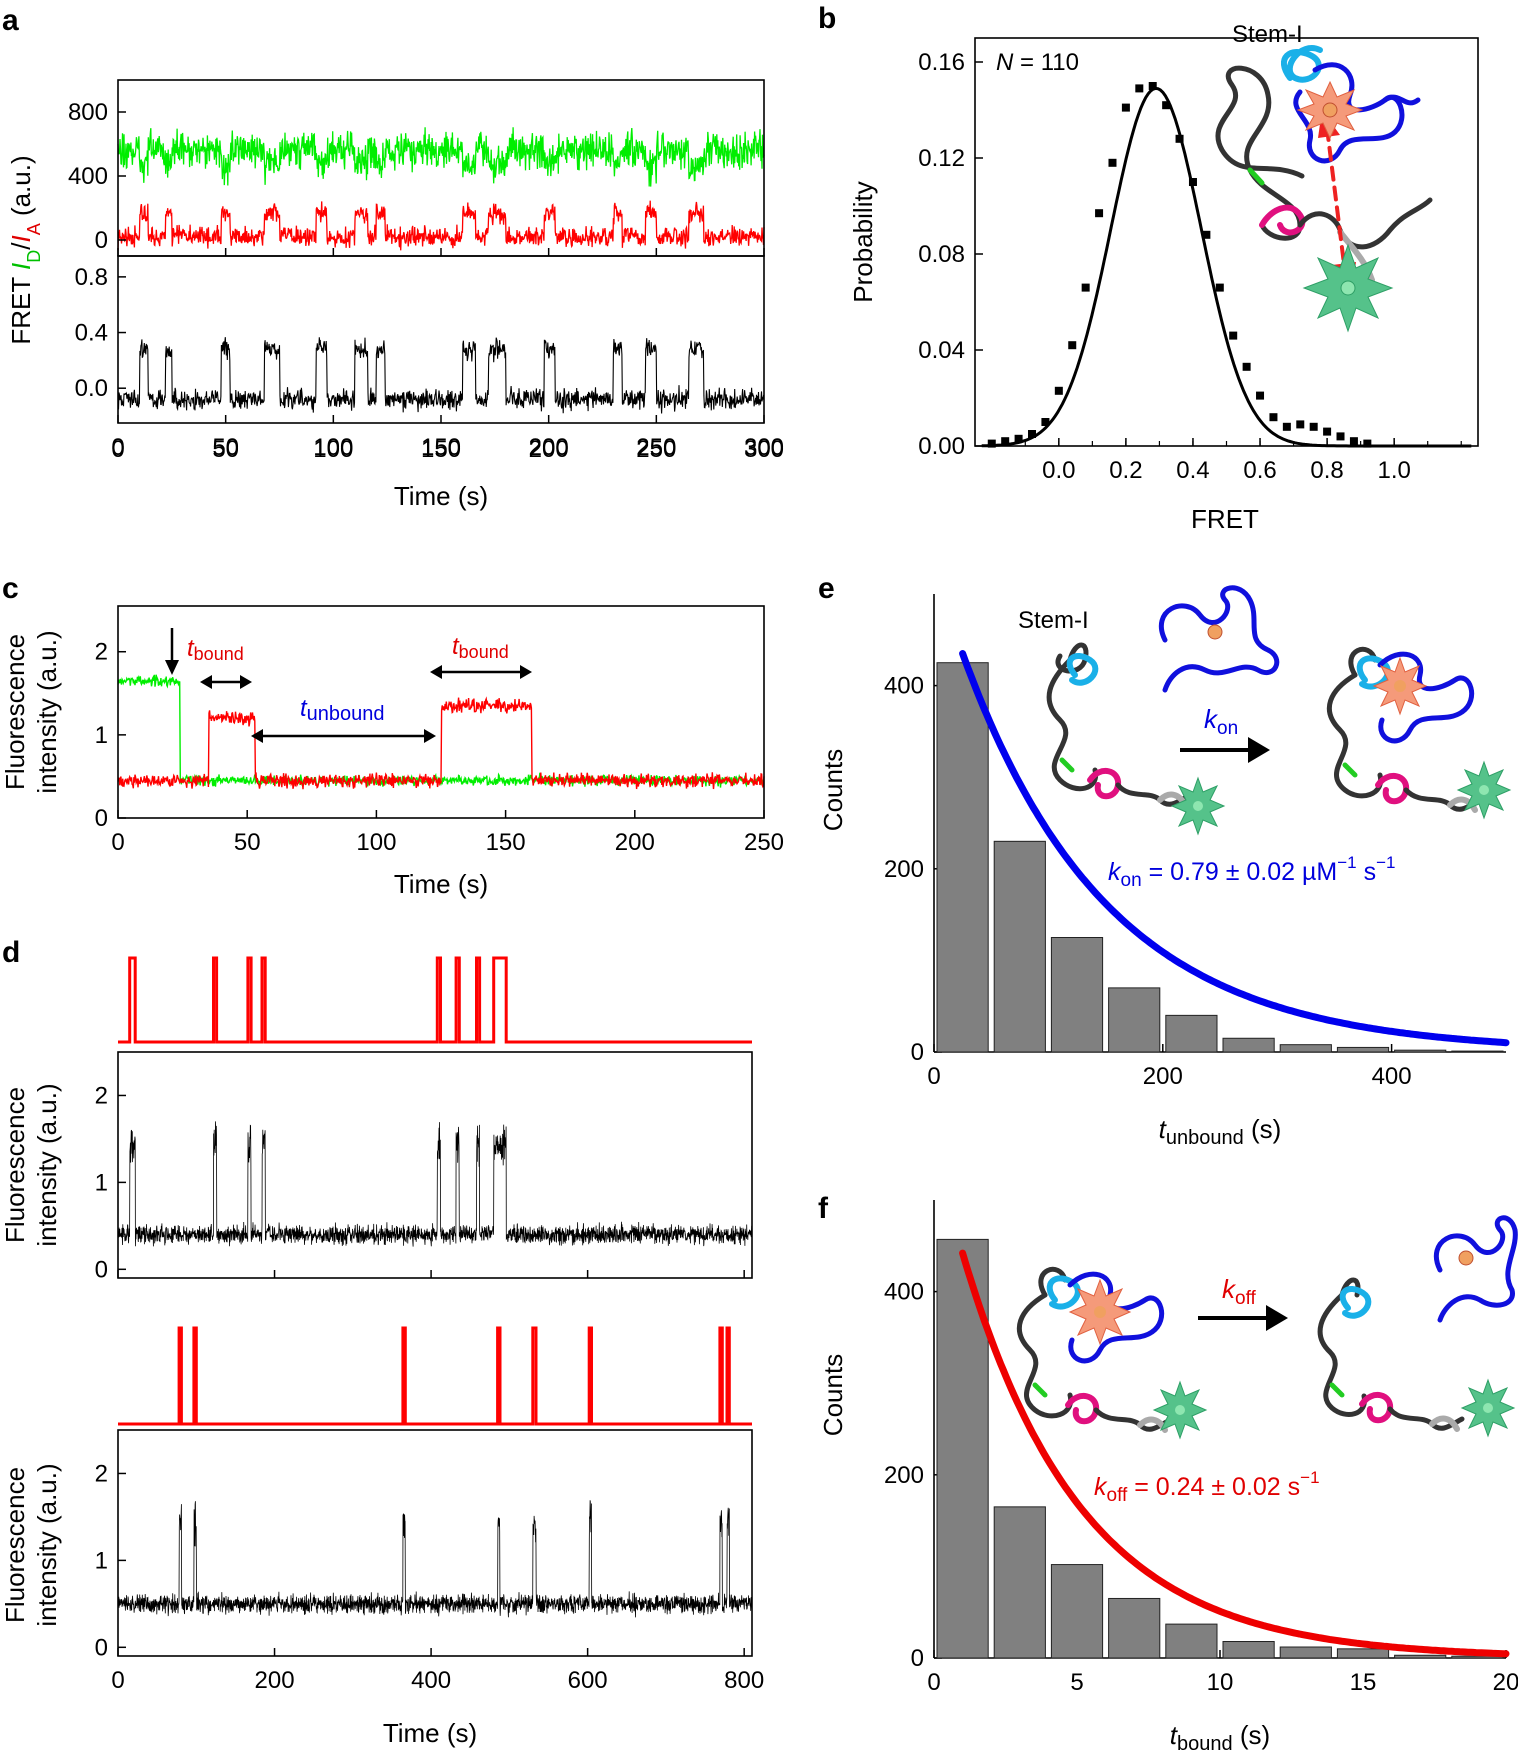 Image resolution: width=1518 pixels, height=1753 pixels. What do you see at coordinates (34, 256) in the screenshot?
I see `panel-a-ylabel-d: D` at bounding box center [34, 256].